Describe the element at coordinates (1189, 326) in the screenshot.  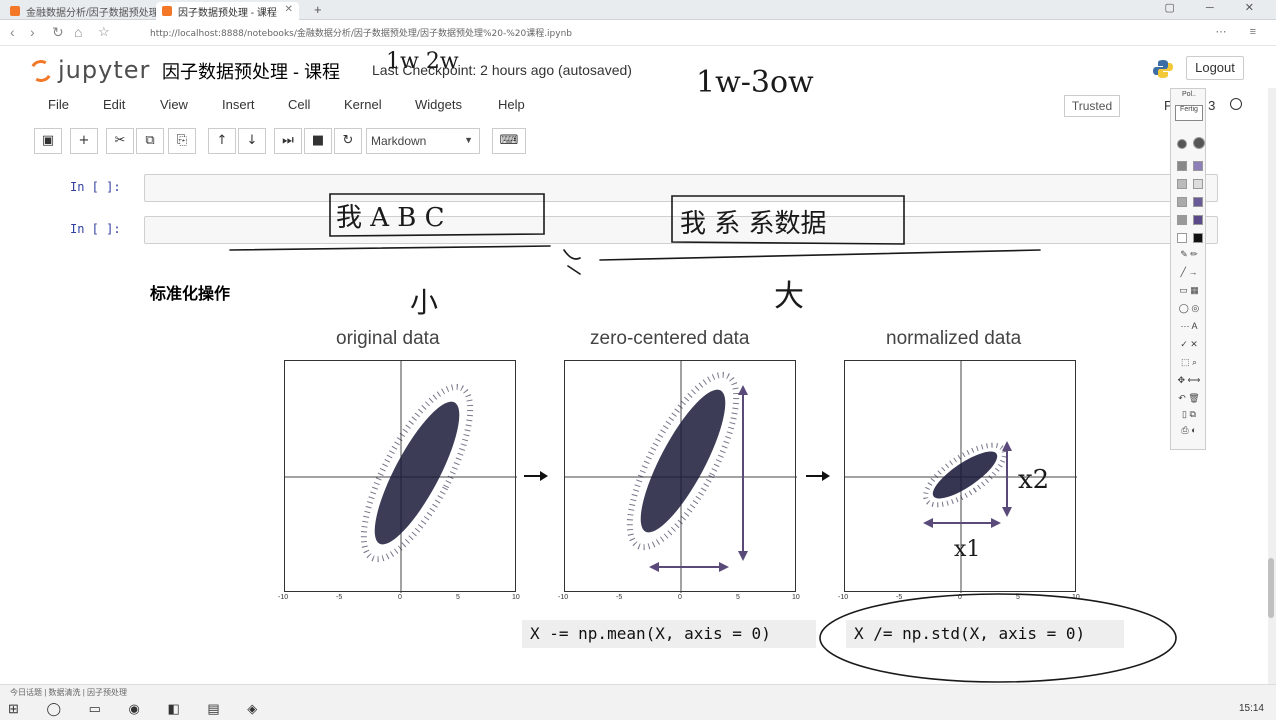
I see `text-tool-icon: ⋯ A` at that location.